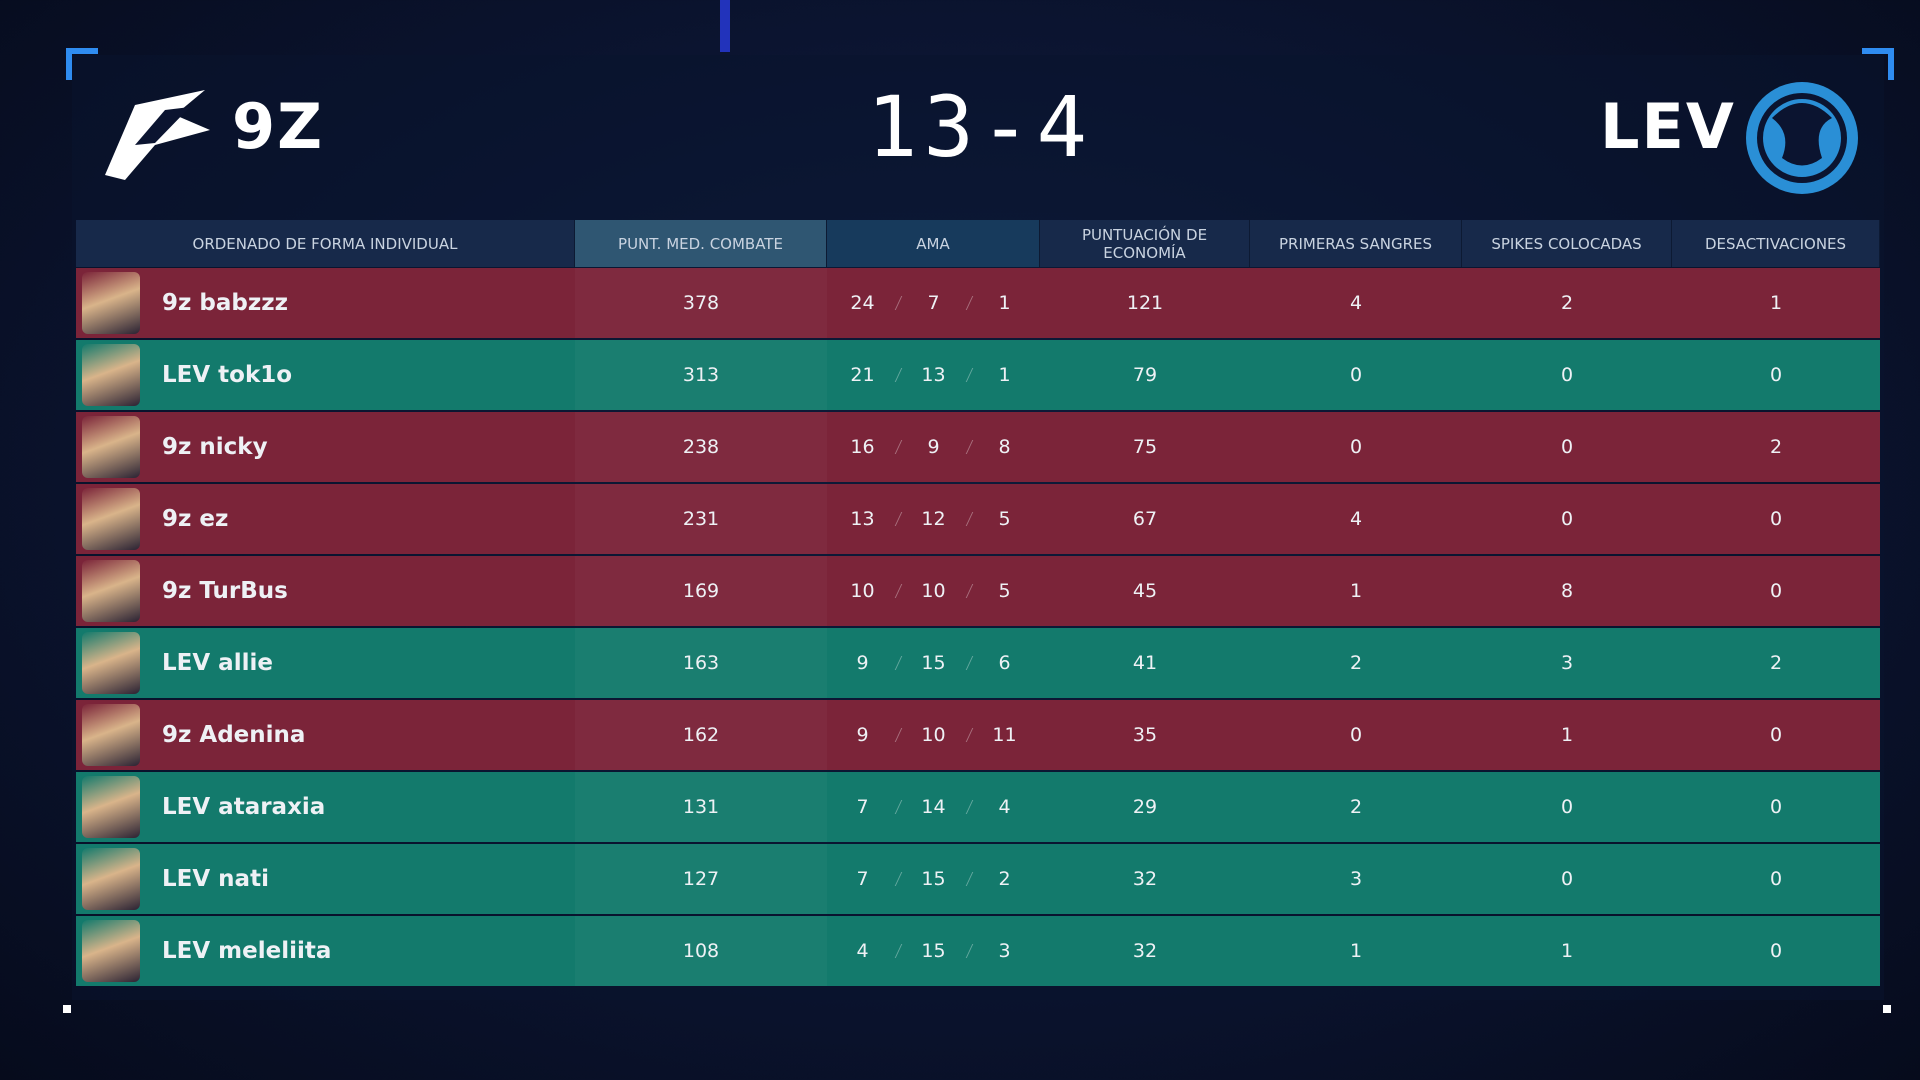  What do you see at coordinates (978, 735) in the screenshot?
I see `player-row: 9z Adenina 162 9 10 11 35 0 1 0` at bounding box center [978, 735].